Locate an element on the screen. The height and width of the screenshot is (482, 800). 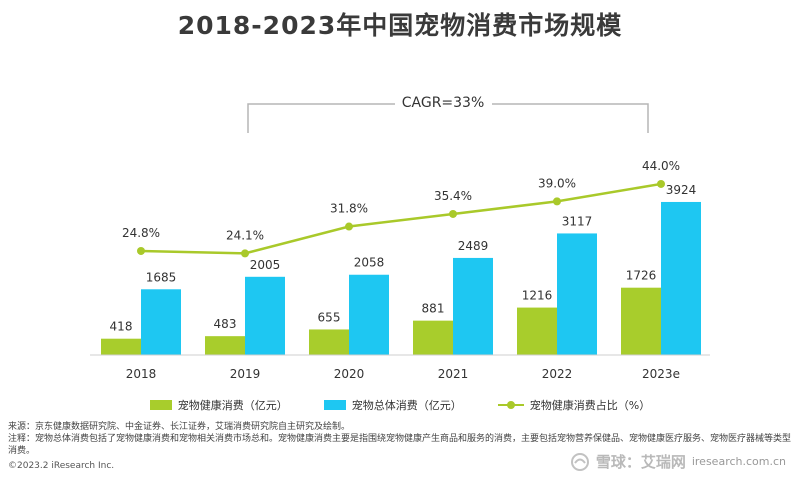
legend-total-label: 宠物总体消费（亿元） is located at coordinates (406, 405).